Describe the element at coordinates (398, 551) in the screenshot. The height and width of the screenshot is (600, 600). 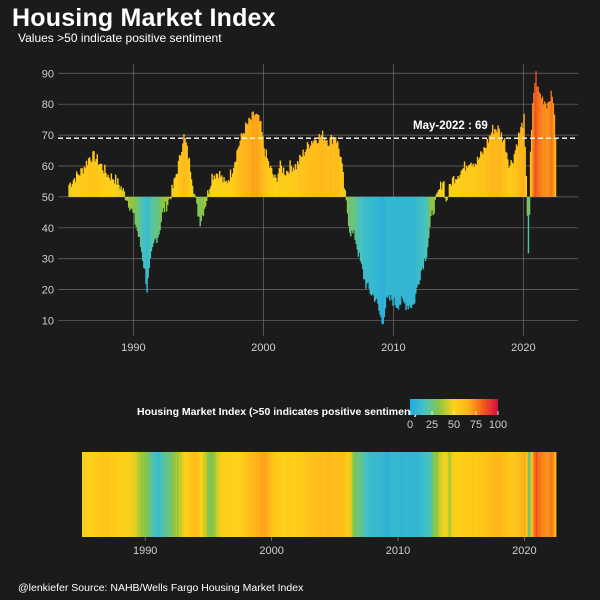
I see `strip-x-tick-label: 2010` at that location.